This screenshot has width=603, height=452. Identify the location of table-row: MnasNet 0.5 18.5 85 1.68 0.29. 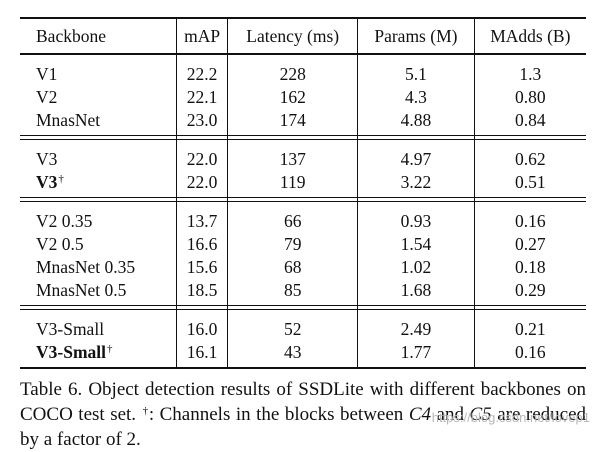
(303, 292).